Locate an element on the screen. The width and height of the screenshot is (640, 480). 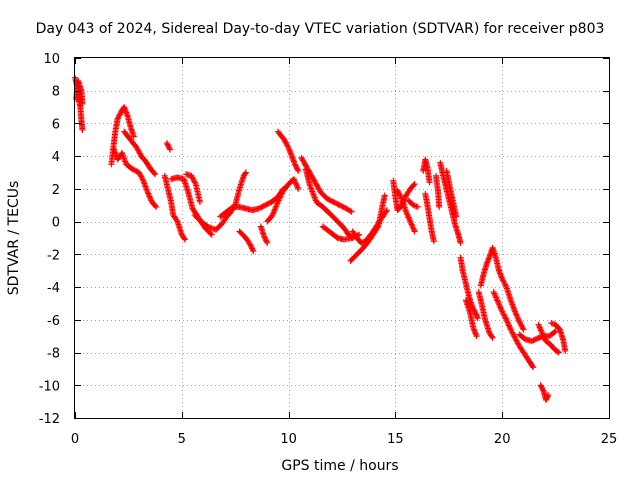
x-tick-label: 10 is located at coordinates (288, 439).